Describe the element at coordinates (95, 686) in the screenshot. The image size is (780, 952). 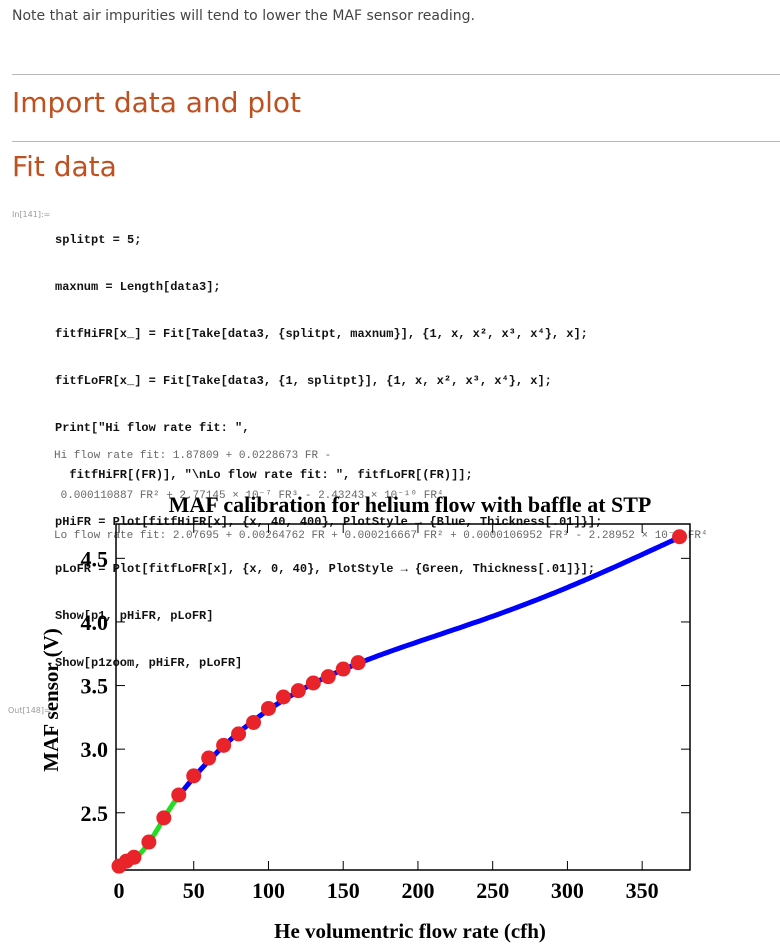
I see `y-tick-label: 3.5` at that location.